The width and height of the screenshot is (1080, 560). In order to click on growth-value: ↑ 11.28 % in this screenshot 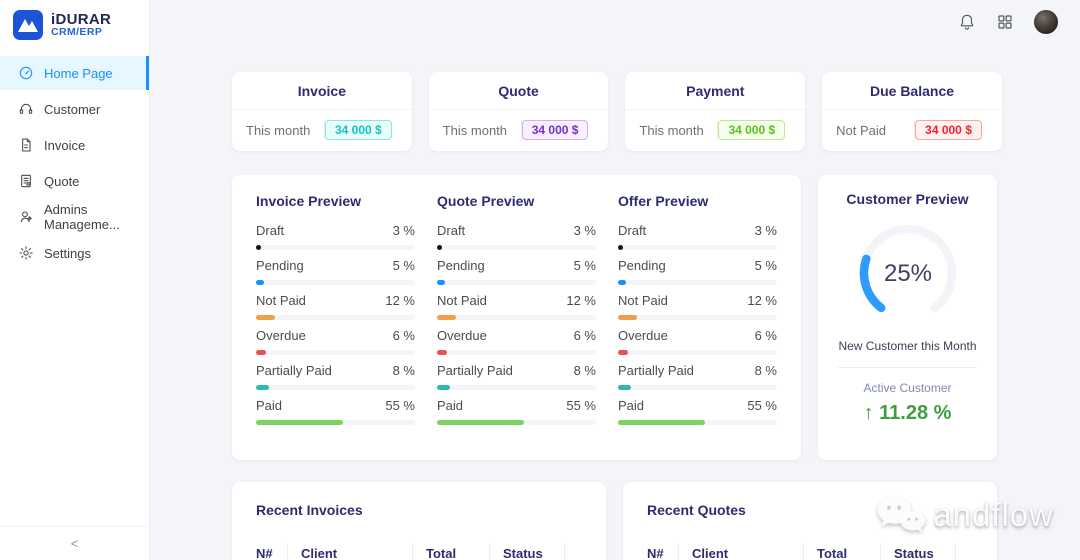, I will do `click(907, 413)`.